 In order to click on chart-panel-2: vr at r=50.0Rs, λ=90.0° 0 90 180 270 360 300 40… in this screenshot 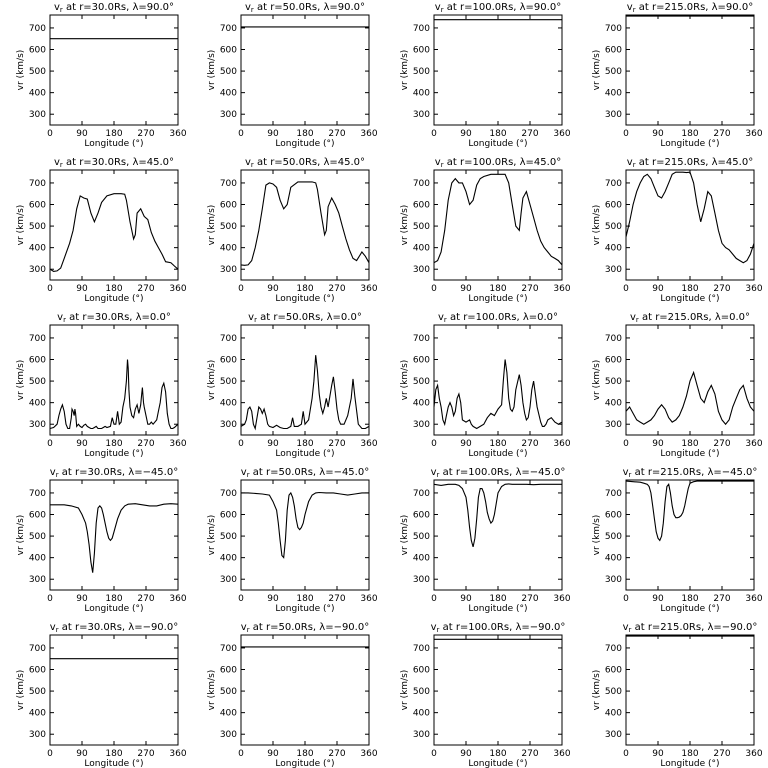, I will do `click(292, 75)`.